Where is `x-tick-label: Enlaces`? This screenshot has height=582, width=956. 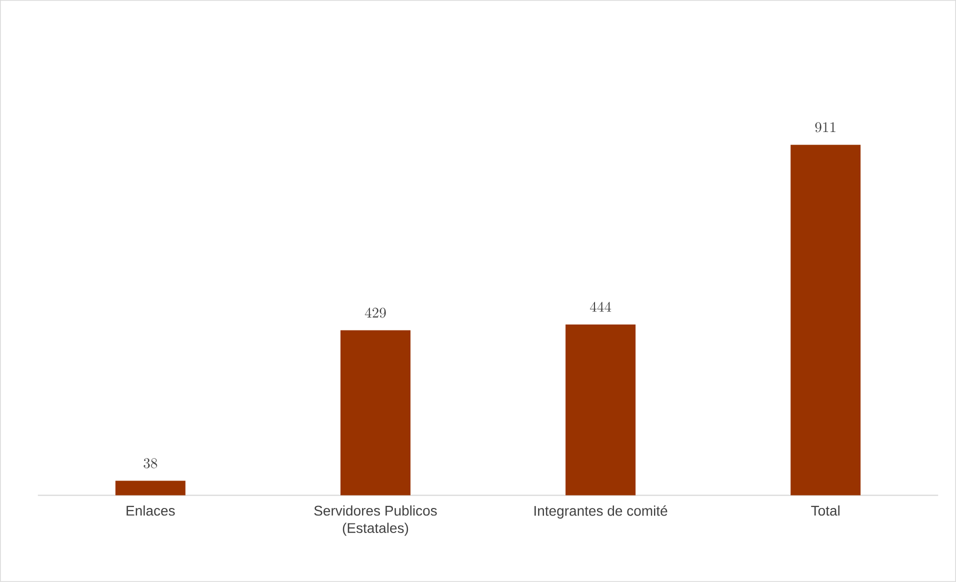
x-tick-label: Enlaces is located at coordinates (150, 510).